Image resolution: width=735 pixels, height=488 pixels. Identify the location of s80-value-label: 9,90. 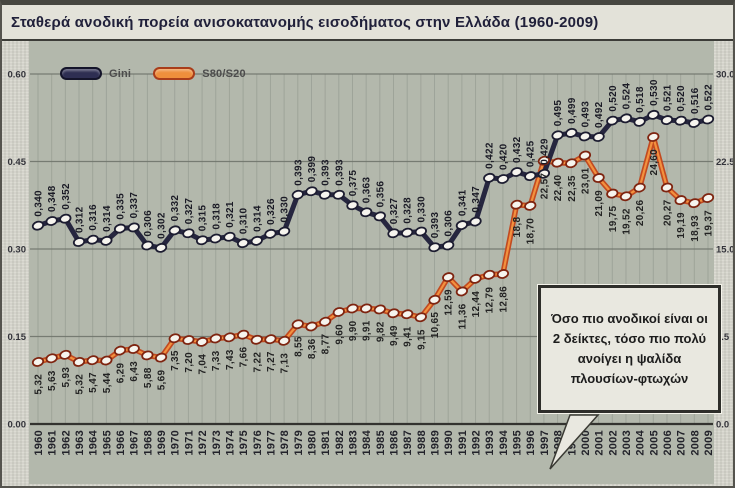
(353, 330).